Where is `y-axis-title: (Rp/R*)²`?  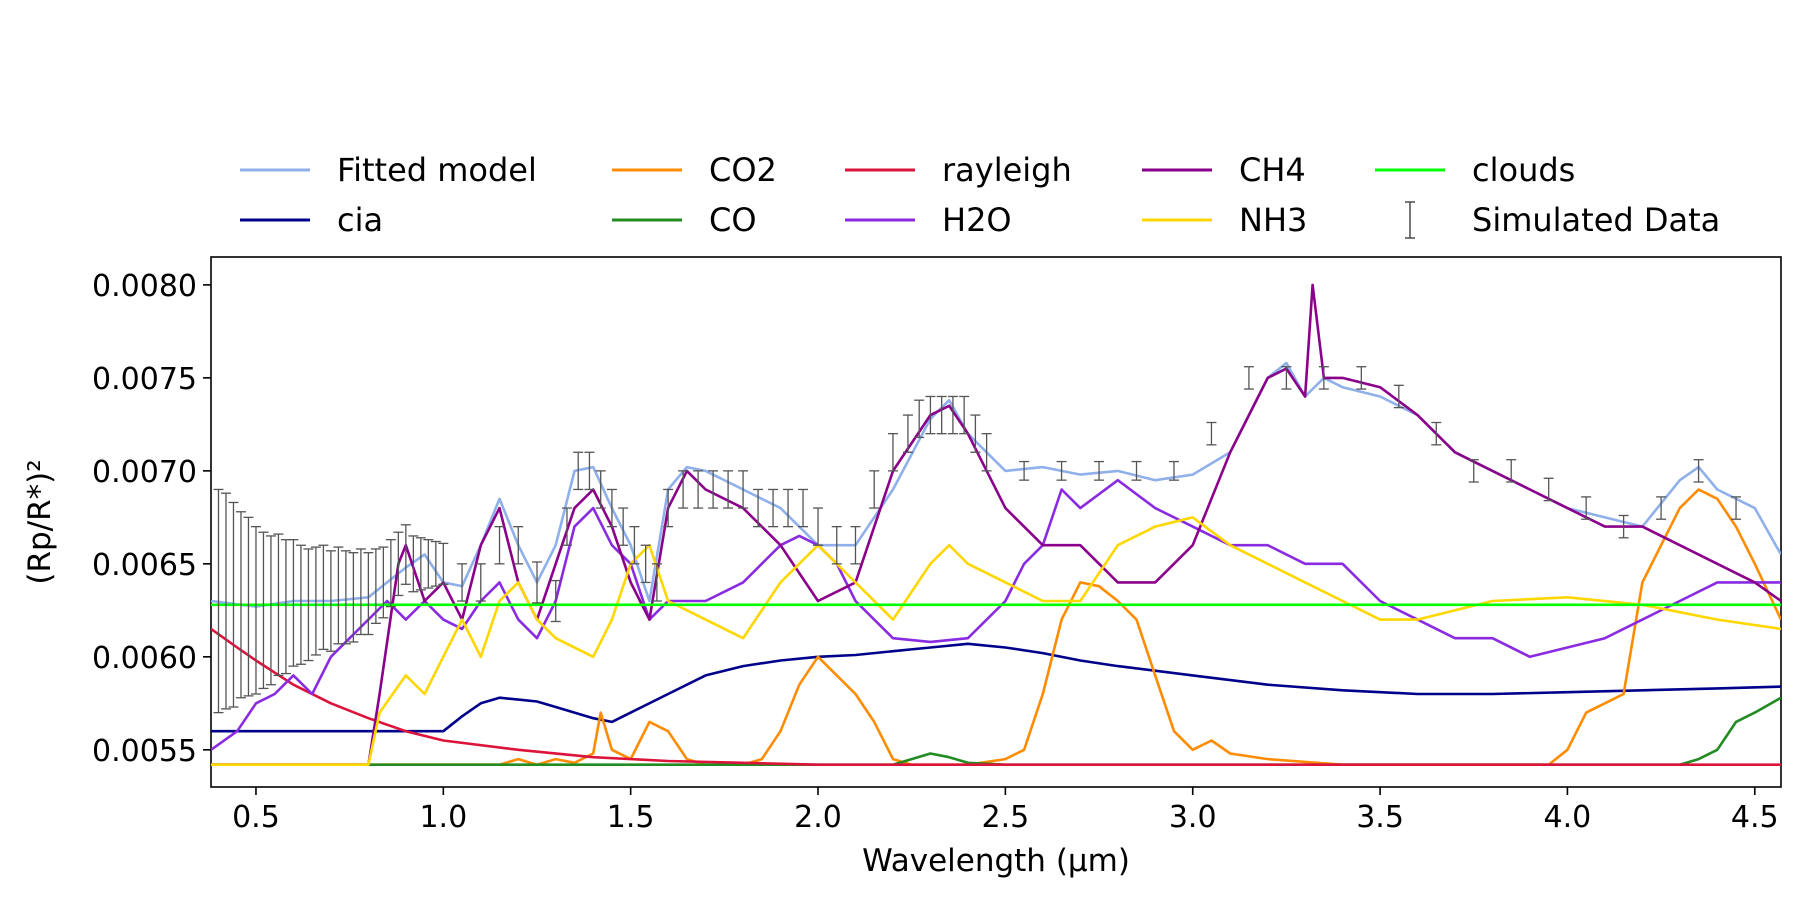 y-axis-title: (Rp/R*)² is located at coordinates (40, 521).